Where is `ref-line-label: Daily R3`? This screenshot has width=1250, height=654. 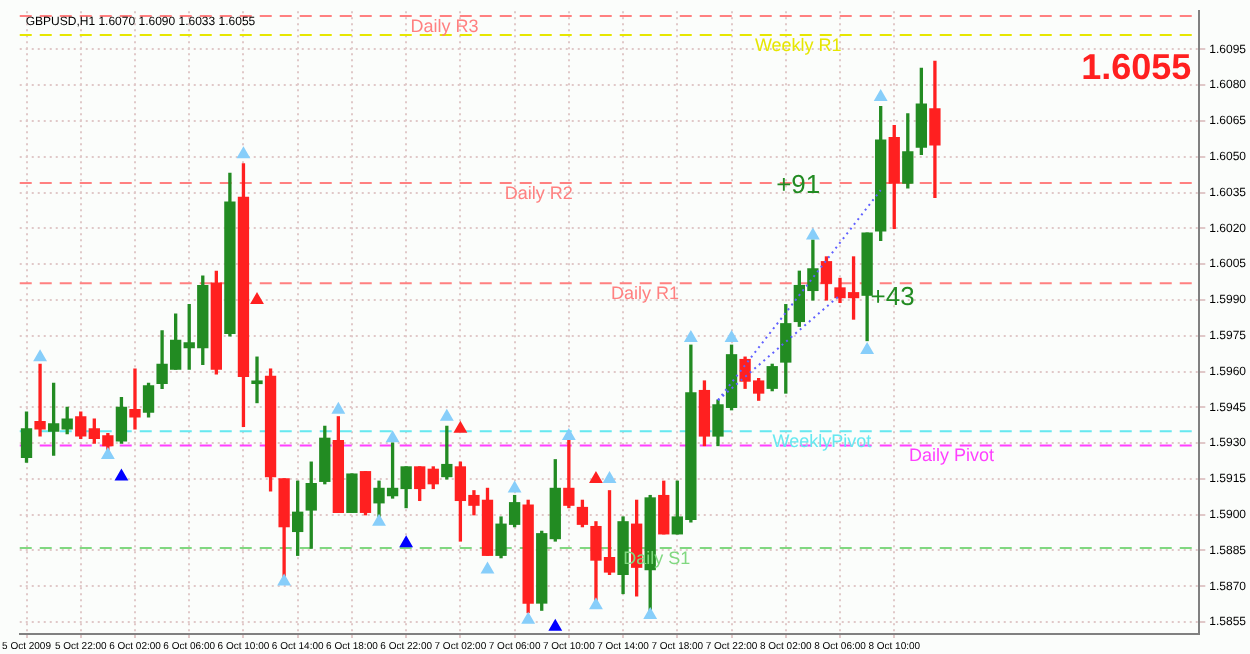 ref-line-label: Daily R3 is located at coordinates (444, 25).